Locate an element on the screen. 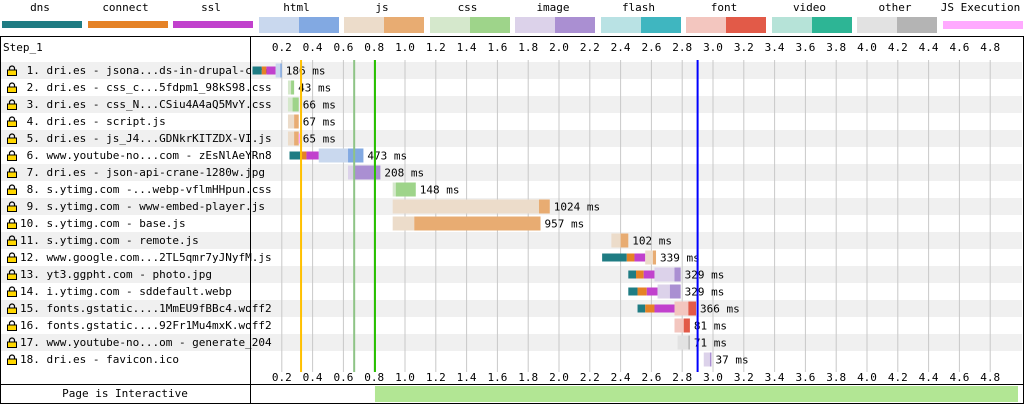 The image size is (1024, 404). axis-tick-label-bottom: 1.8 is located at coordinates (528, 377).